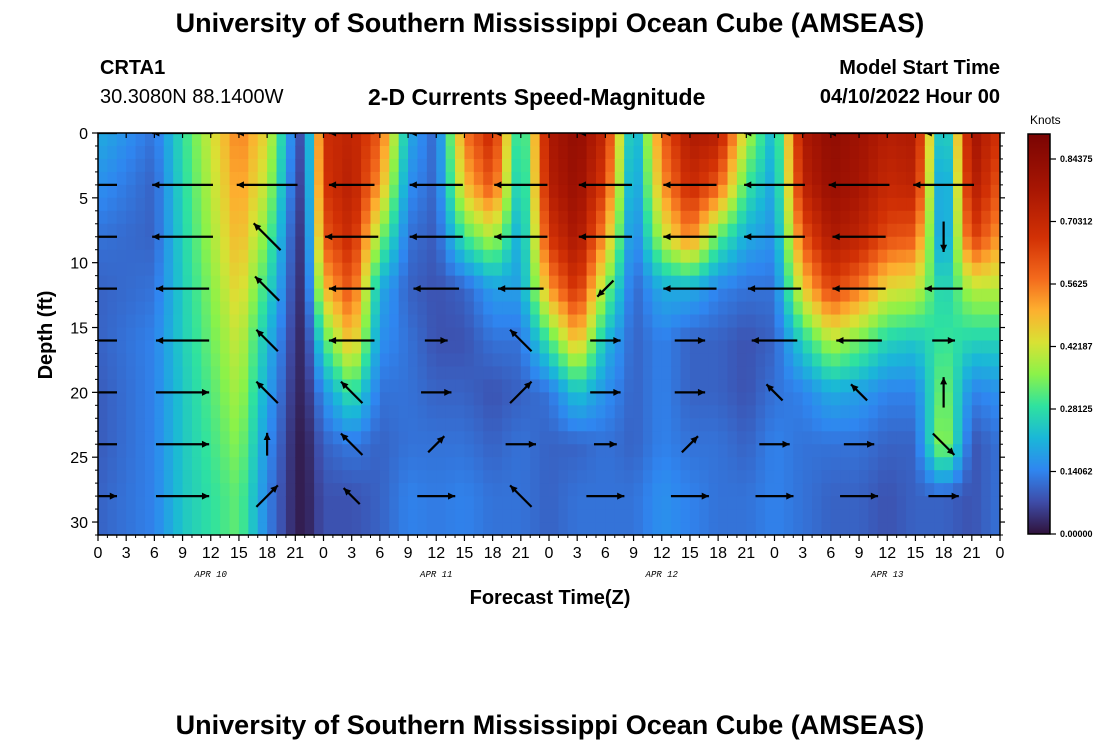 The width and height of the screenshot is (1100, 750). Describe the element at coordinates (83, 134) in the screenshot. I see `y-tick-label: 0` at that location.